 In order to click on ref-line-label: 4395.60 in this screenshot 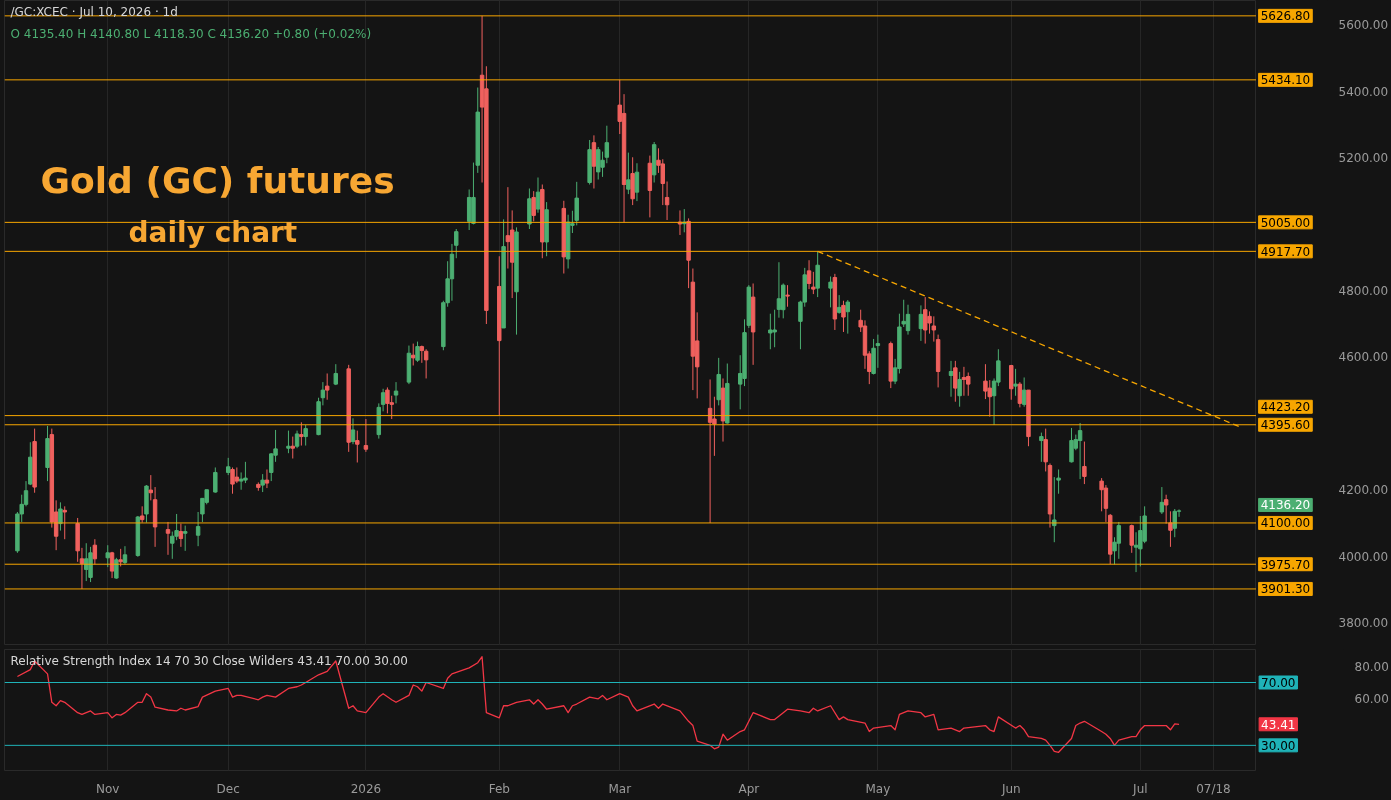, I will do `click(1285, 425)`.